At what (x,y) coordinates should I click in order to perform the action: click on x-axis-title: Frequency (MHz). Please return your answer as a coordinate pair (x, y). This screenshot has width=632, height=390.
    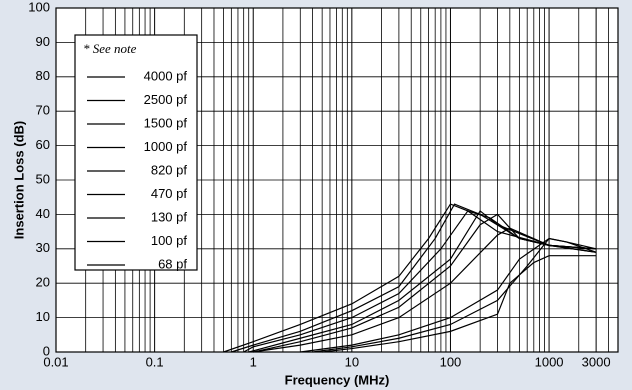
    Looking at the image, I should click on (337, 379).